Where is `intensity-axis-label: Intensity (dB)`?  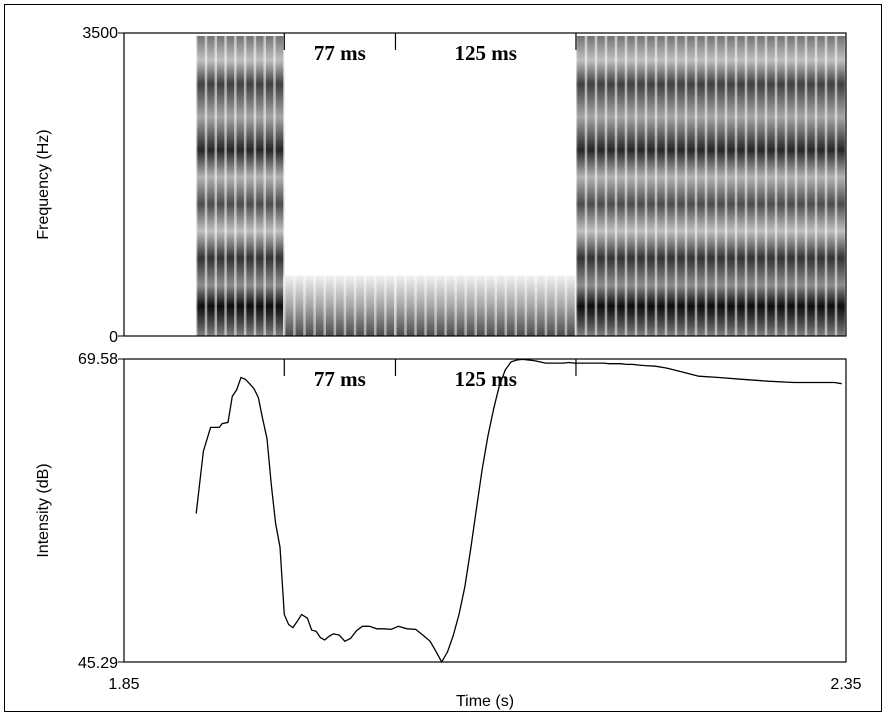 intensity-axis-label: Intensity (dB) is located at coordinates (43, 510).